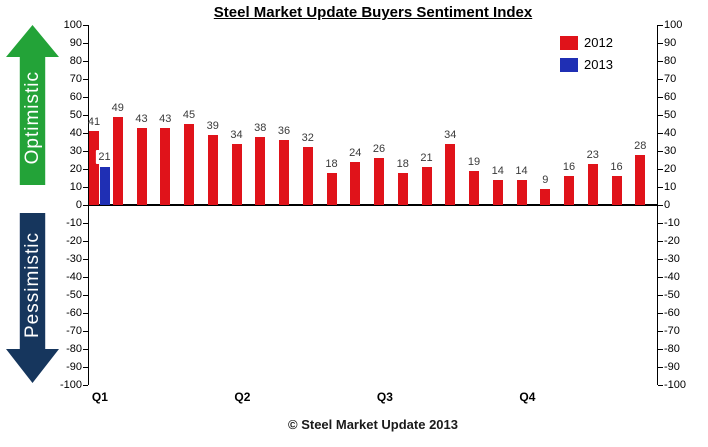 Image resolution: width=708 pixels, height=447 pixels. What do you see at coordinates (672, 331) in the screenshot?
I see `y-axis-tick-label: -70` at bounding box center [672, 331].